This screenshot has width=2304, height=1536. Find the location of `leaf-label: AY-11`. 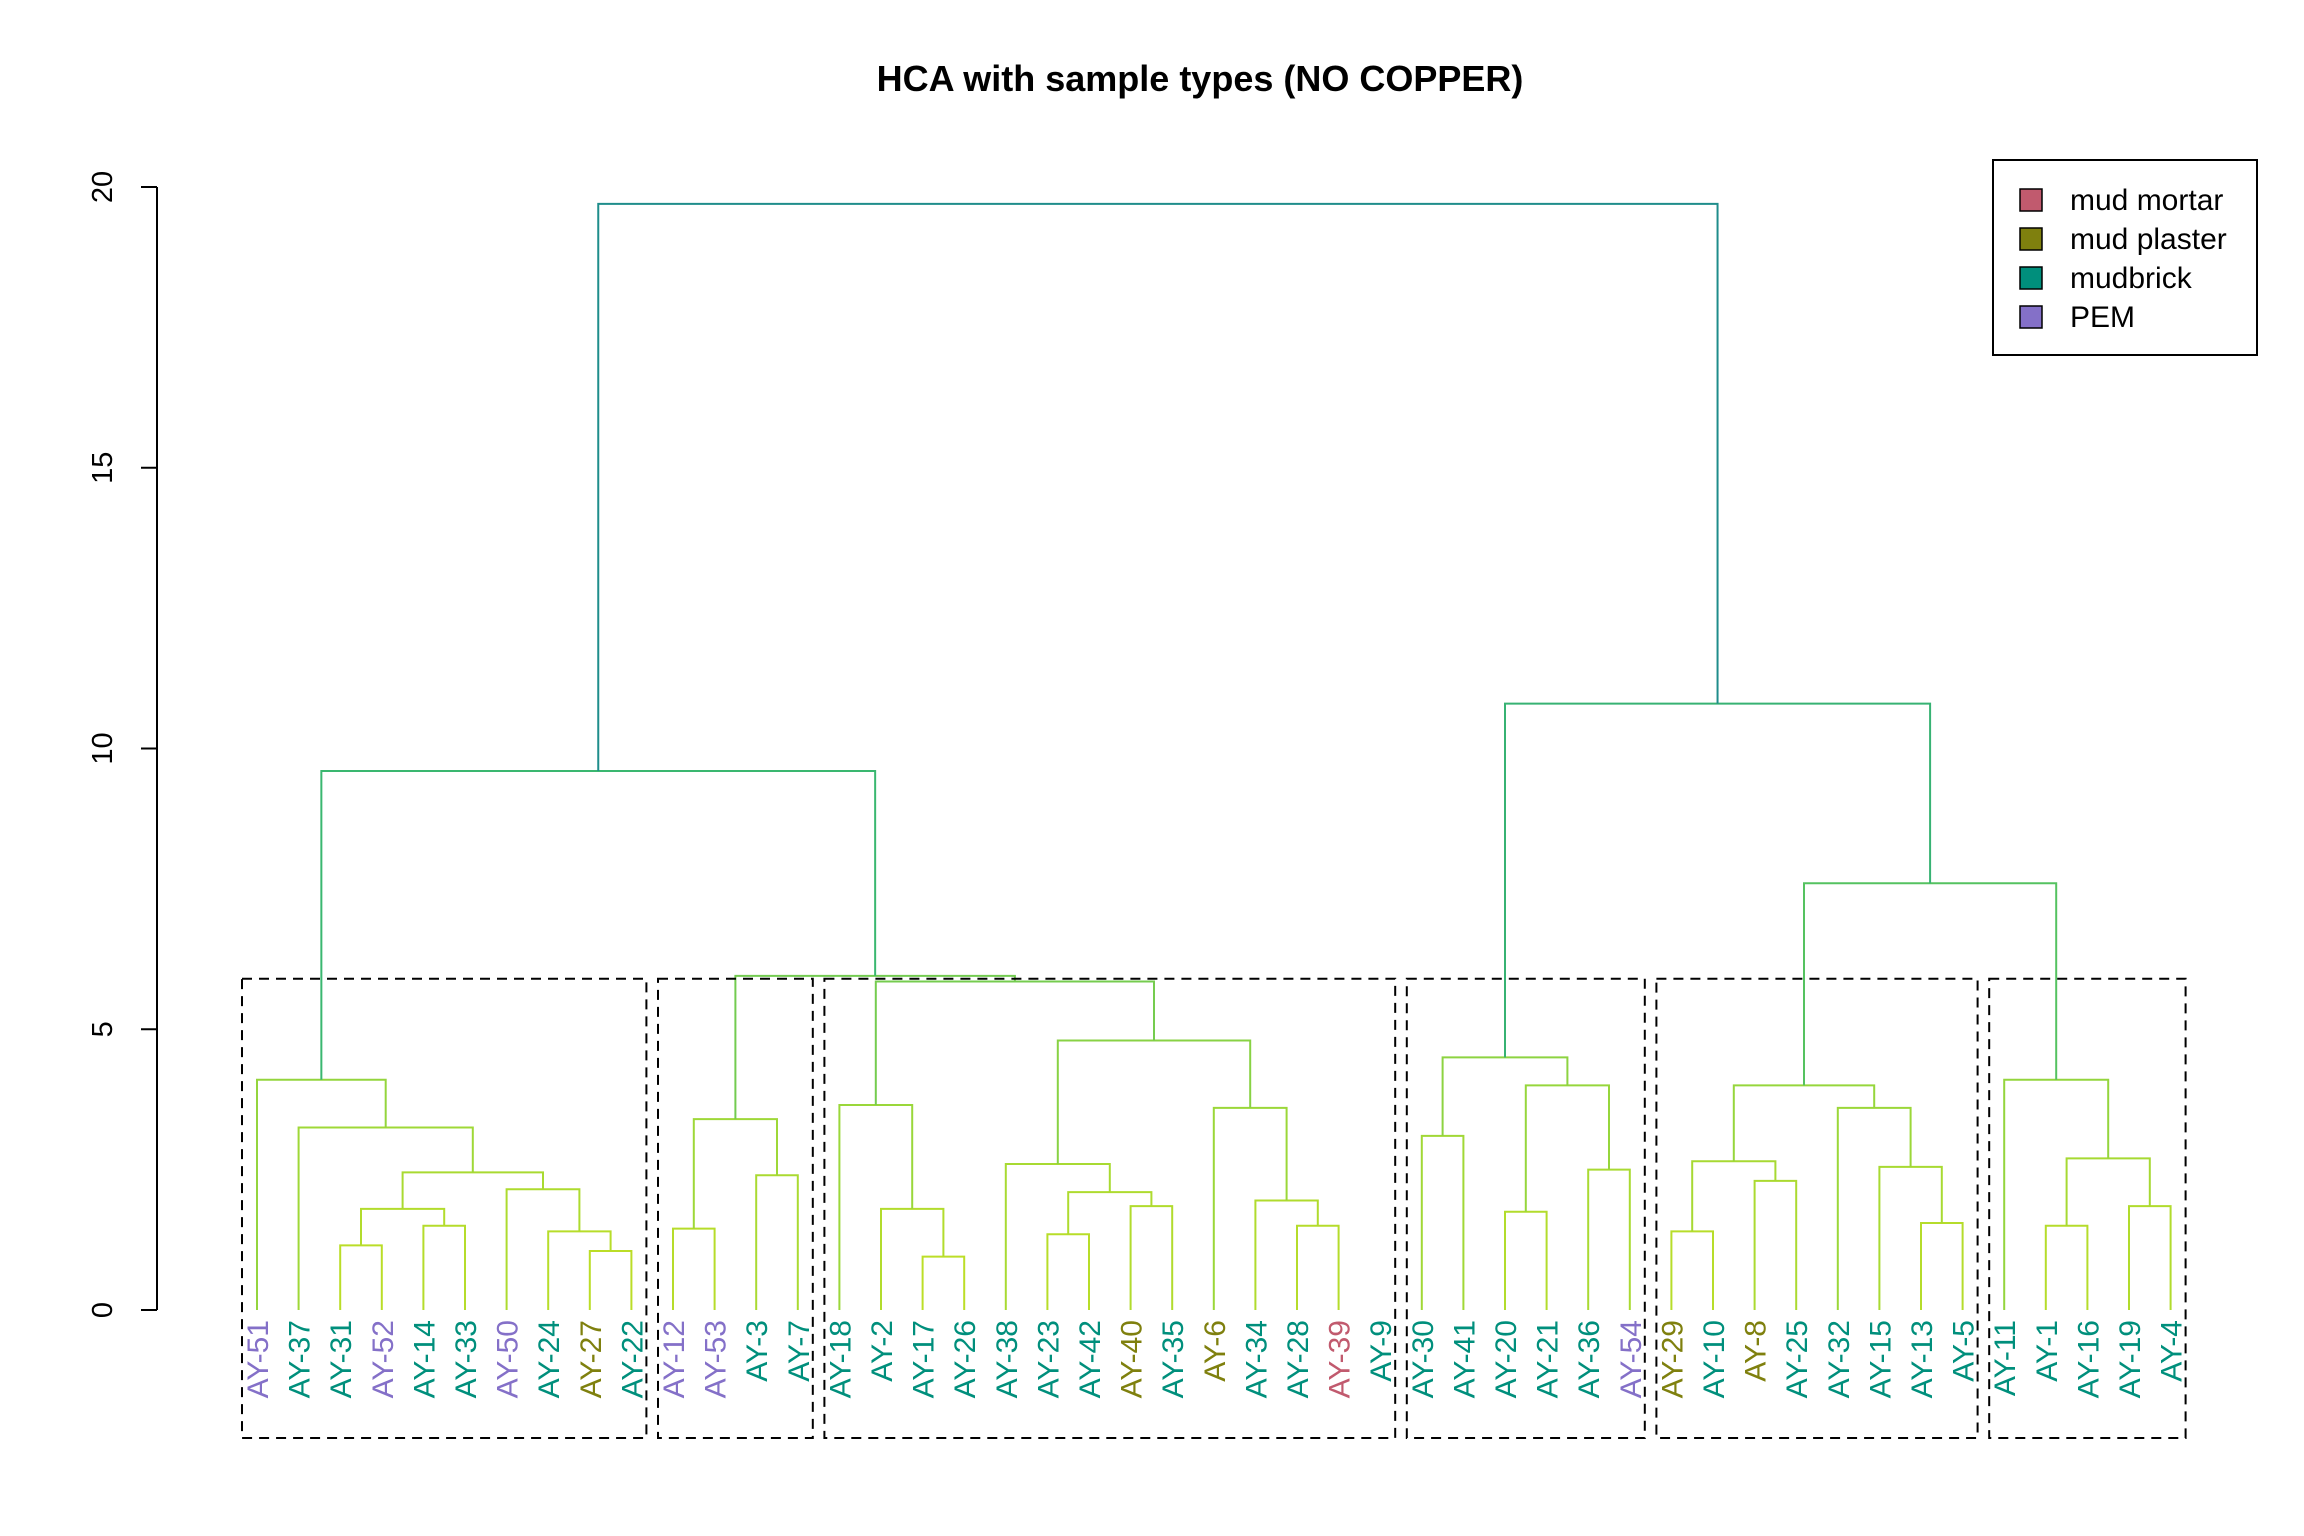

leaf-label: AY-11 is located at coordinates (2005, 1358).